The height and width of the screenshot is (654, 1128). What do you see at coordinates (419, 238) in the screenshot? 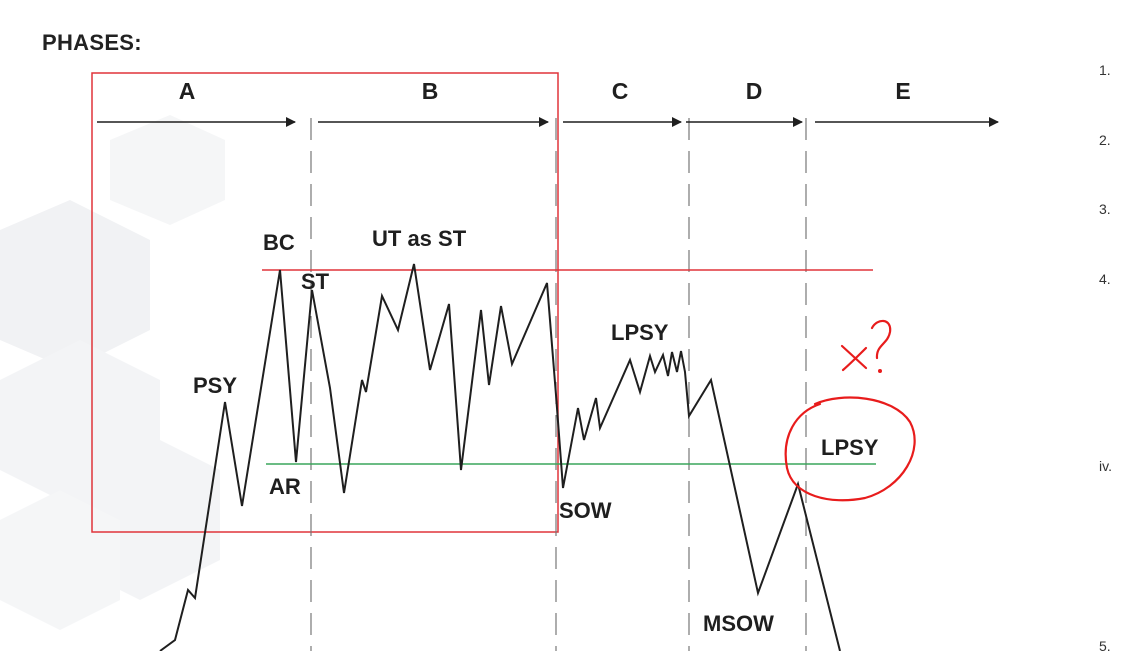
I see `event-label-ut: UT as ST` at bounding box center [419, 238].